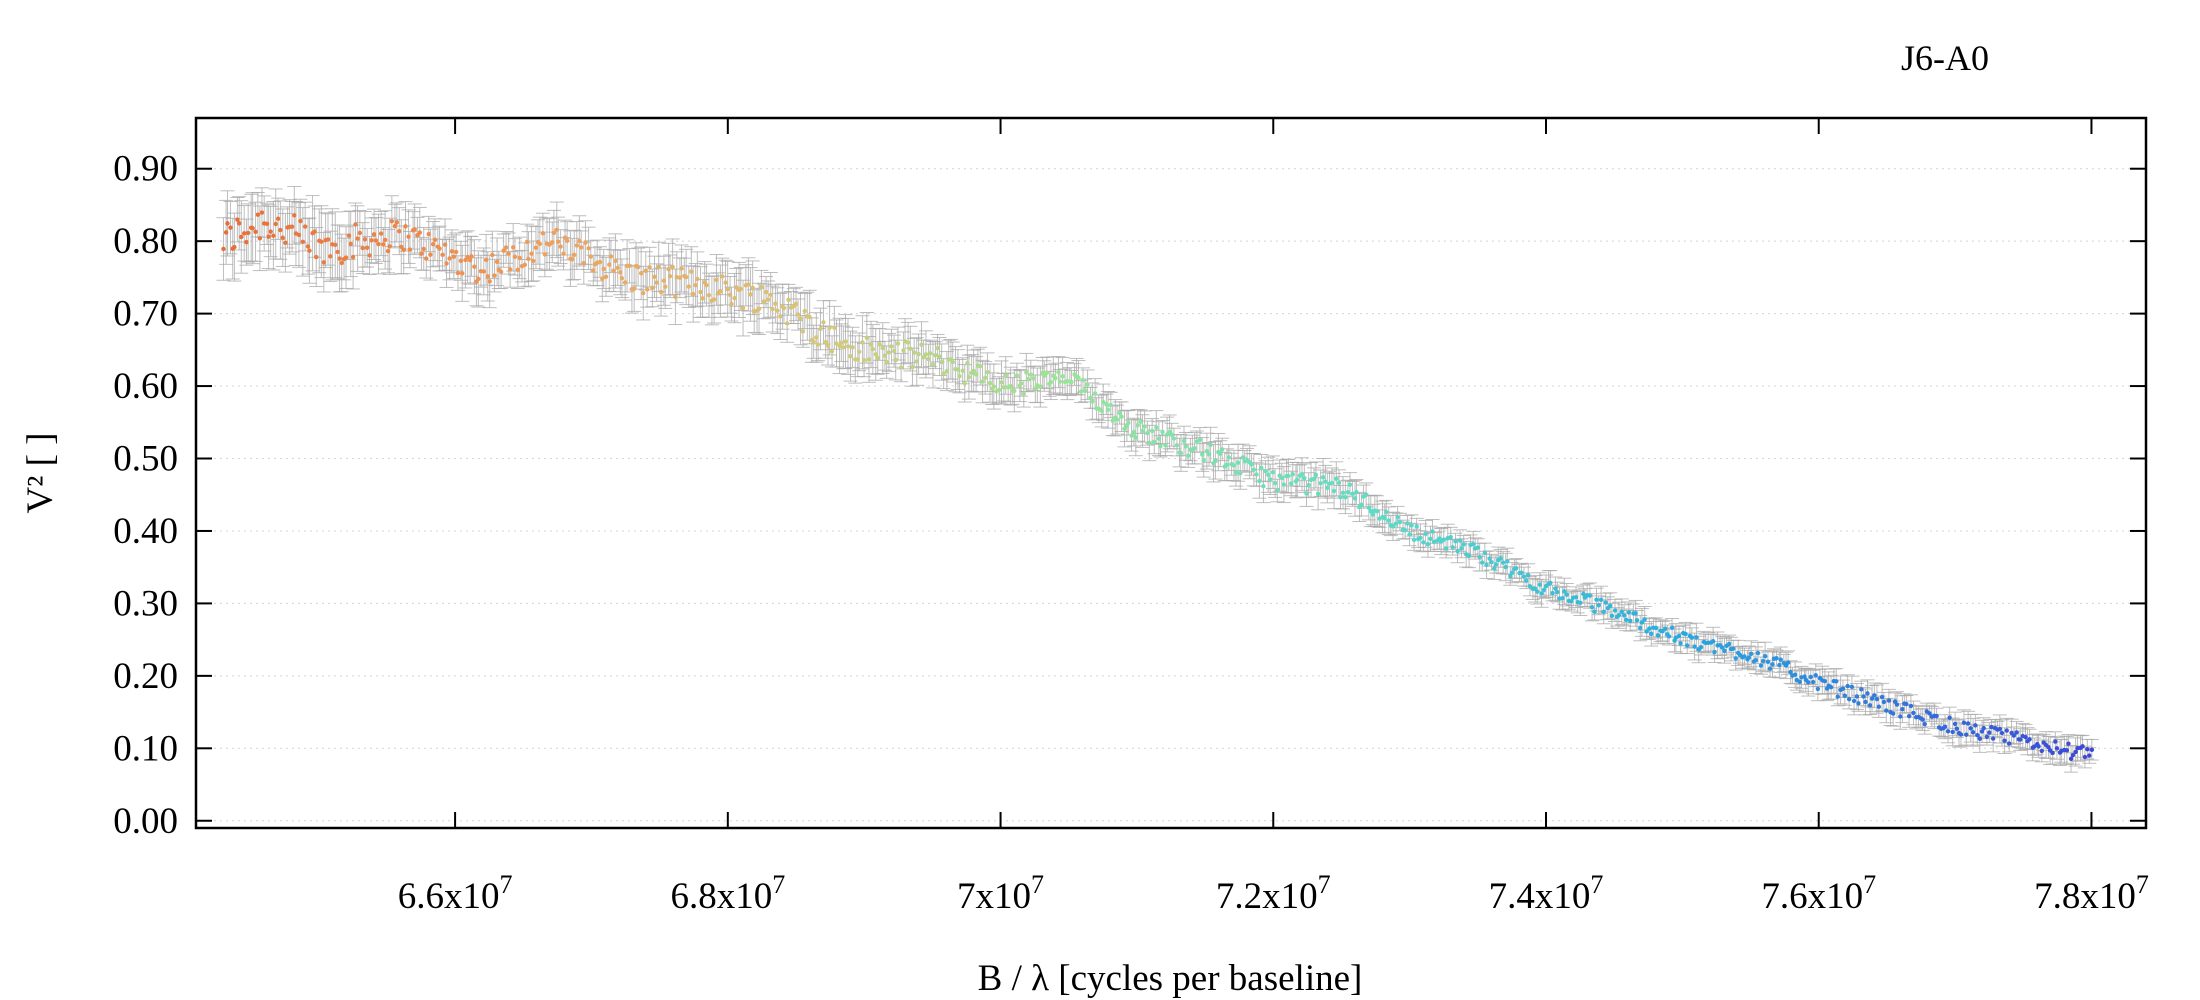  Describe the element at coordinates (145, 821) in the screenshot. I see `y-tick-label: 0.00` at that location.